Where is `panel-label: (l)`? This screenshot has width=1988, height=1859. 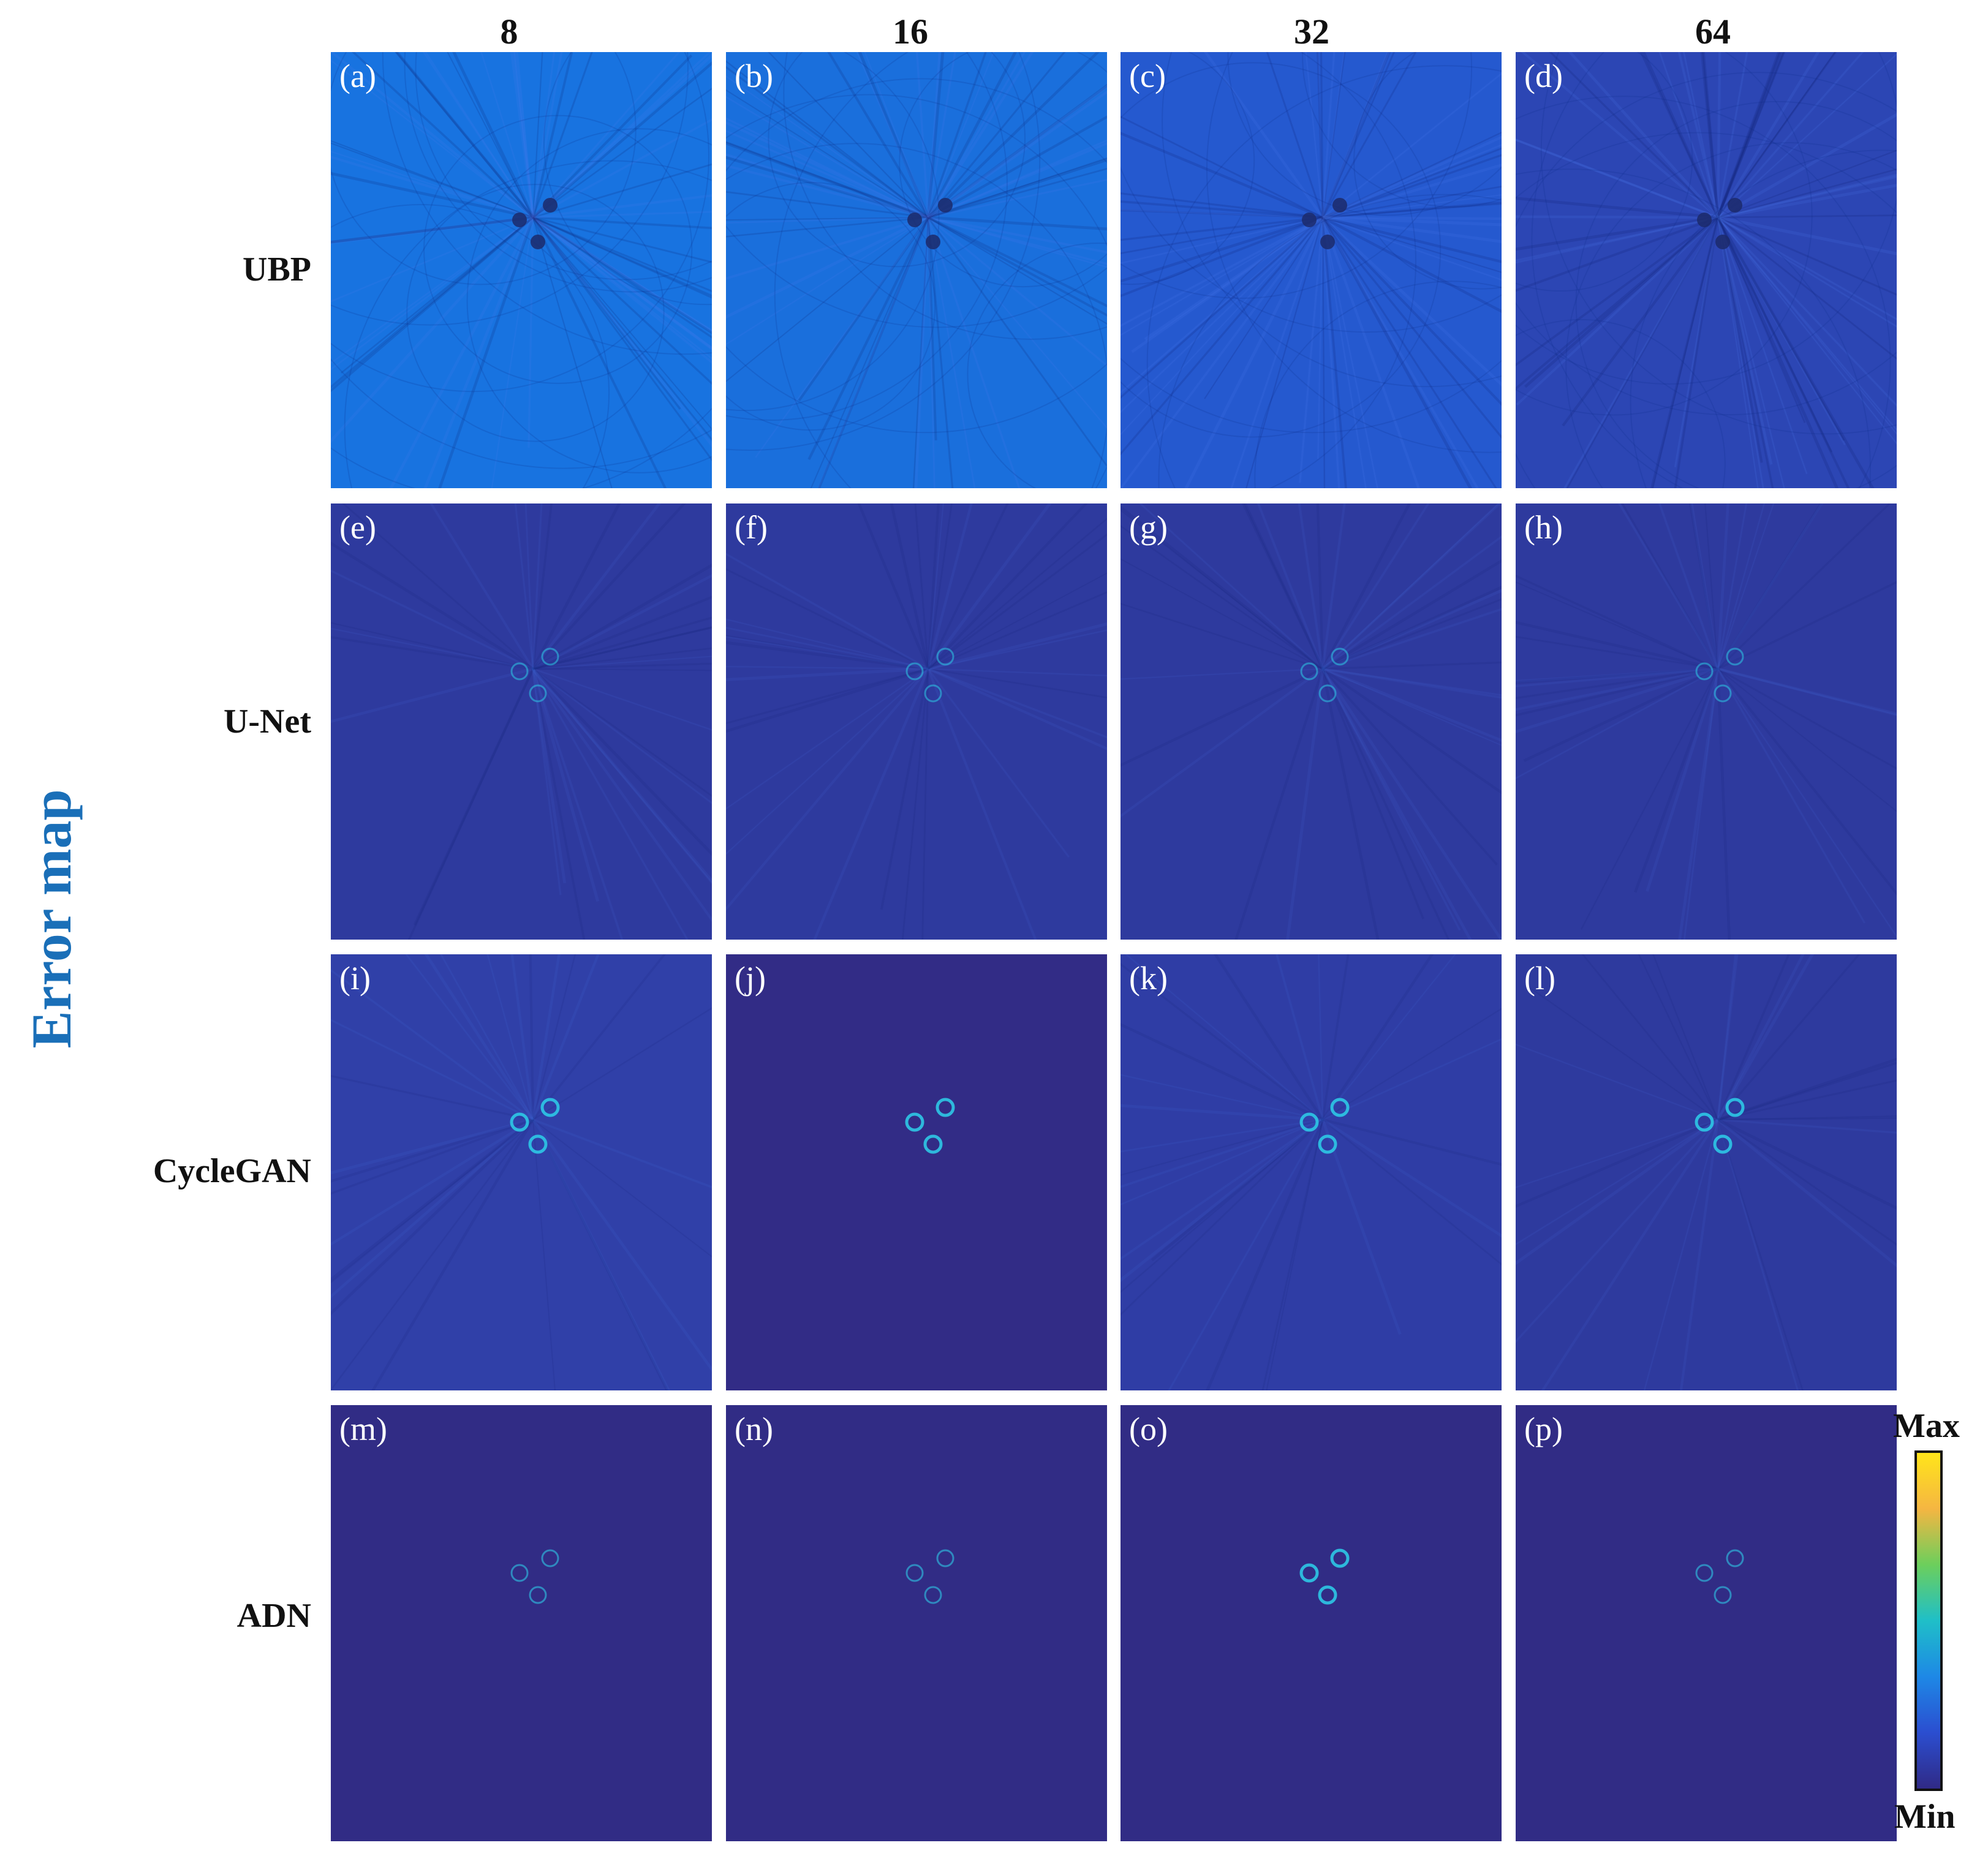
panel-label: (l) is located at coordinates (1539, 978).